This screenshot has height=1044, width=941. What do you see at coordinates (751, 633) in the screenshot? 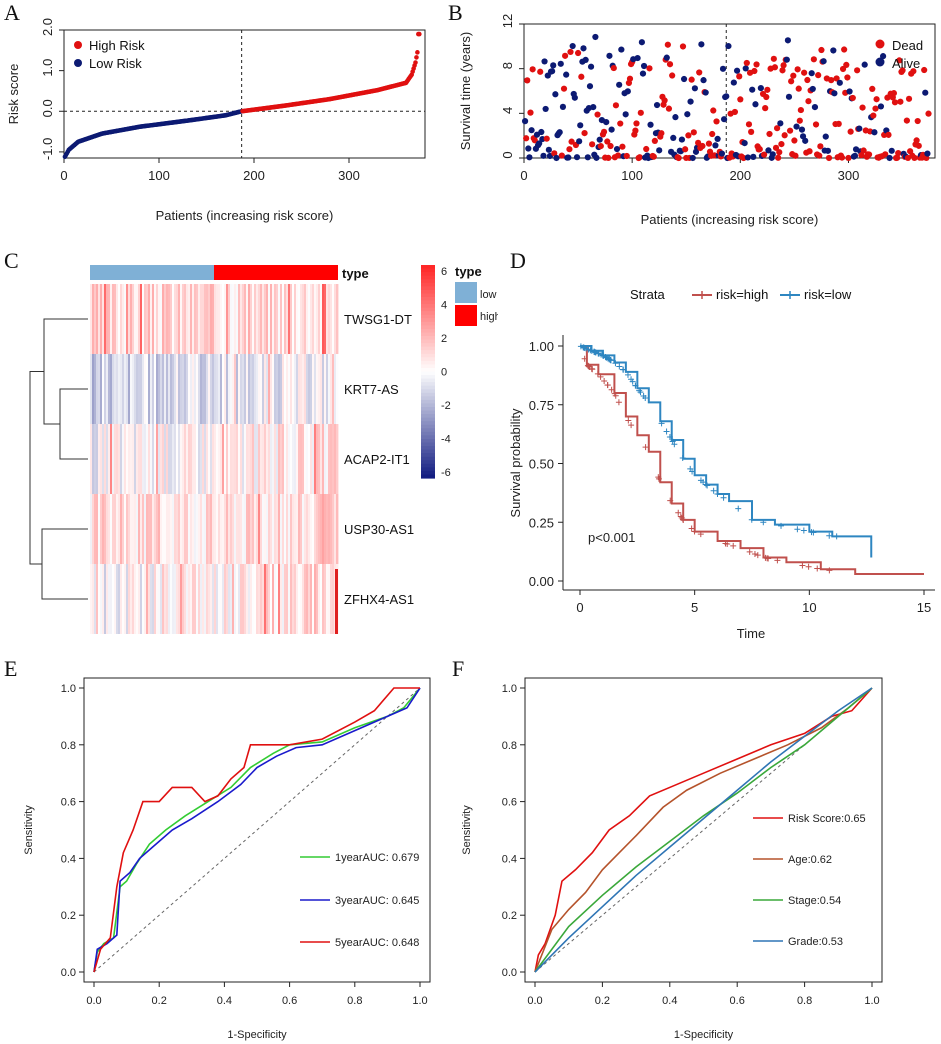
I see `x-axis-label: Time` at bounding box center [751, 633].